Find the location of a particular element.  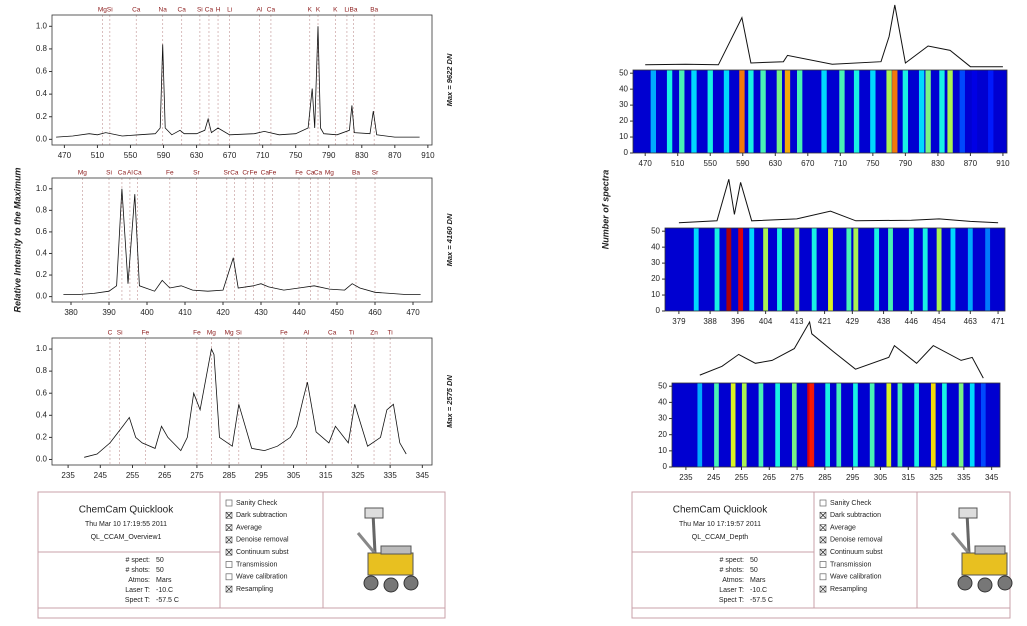

panel-date: Thu Mar 10 17:19:55 2011 is located at coordinates (126, 524).